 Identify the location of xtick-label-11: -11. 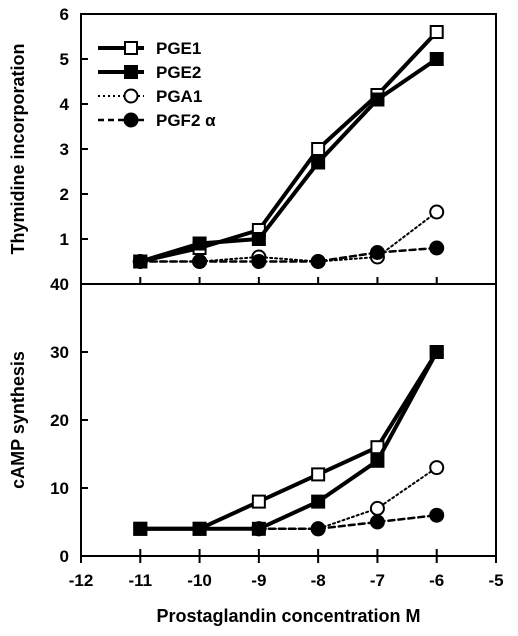
(140, 580).